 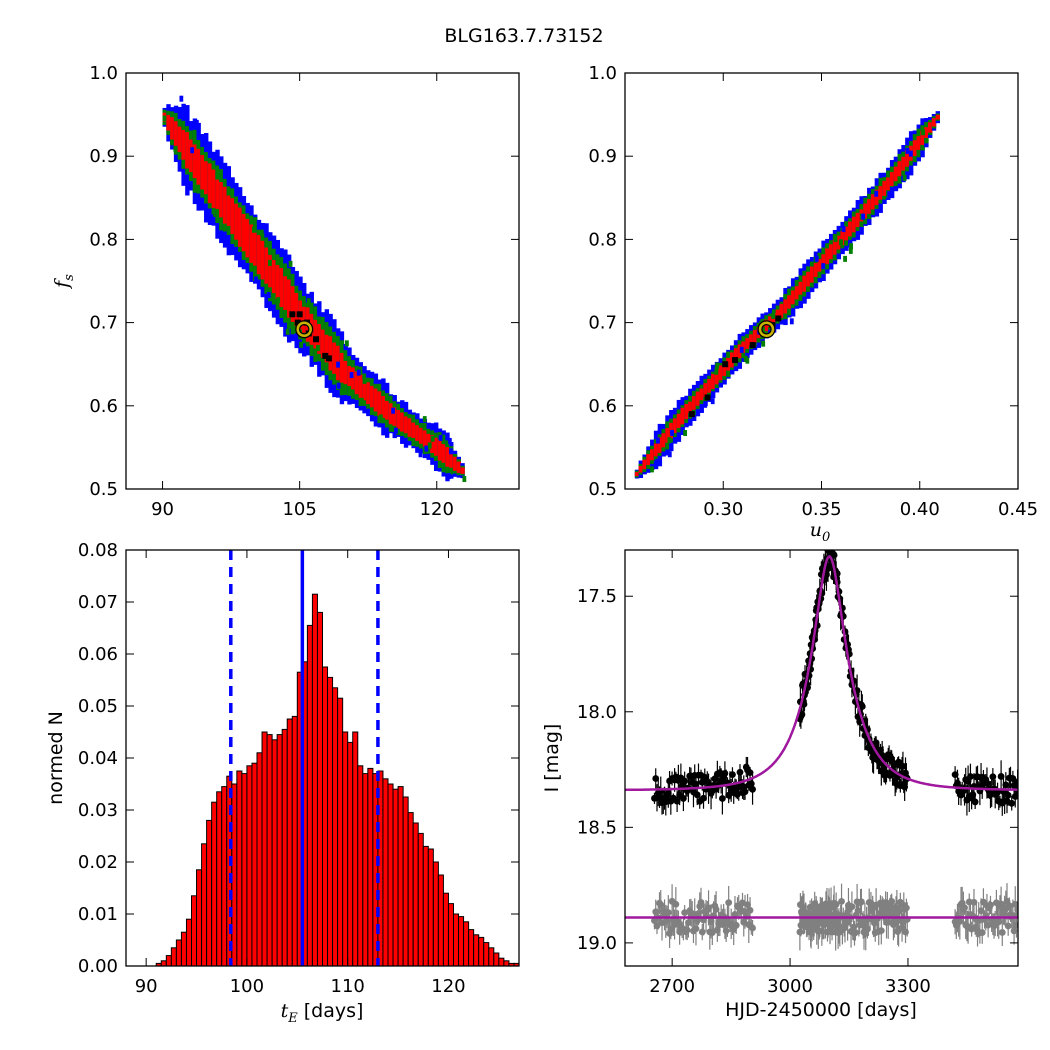 What do you see at coordinates (98, 654) in the screenshot?
I see `y-tick-label: 0.06` at bounding box center [98, 654].